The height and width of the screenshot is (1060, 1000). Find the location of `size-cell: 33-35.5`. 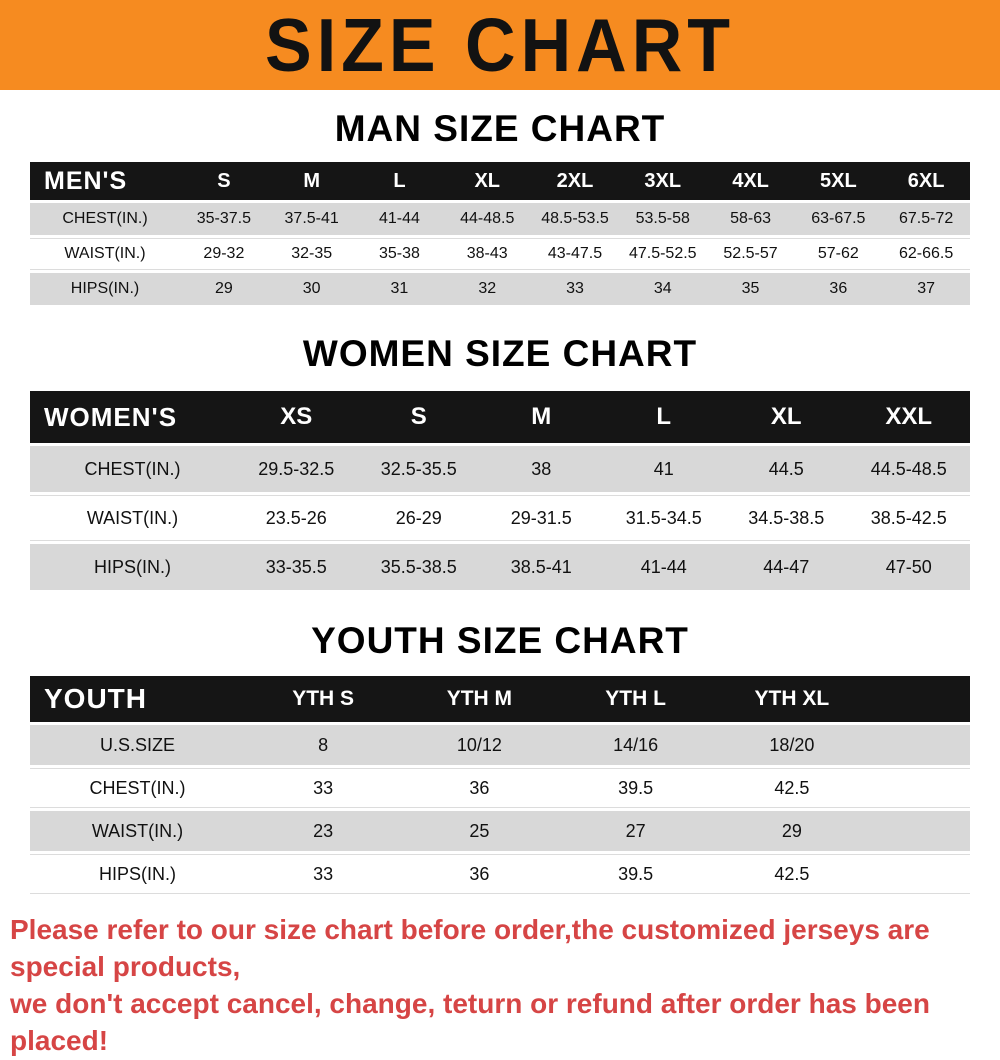

size-cell: 33-35.5 is located at coordinates (296, 566).